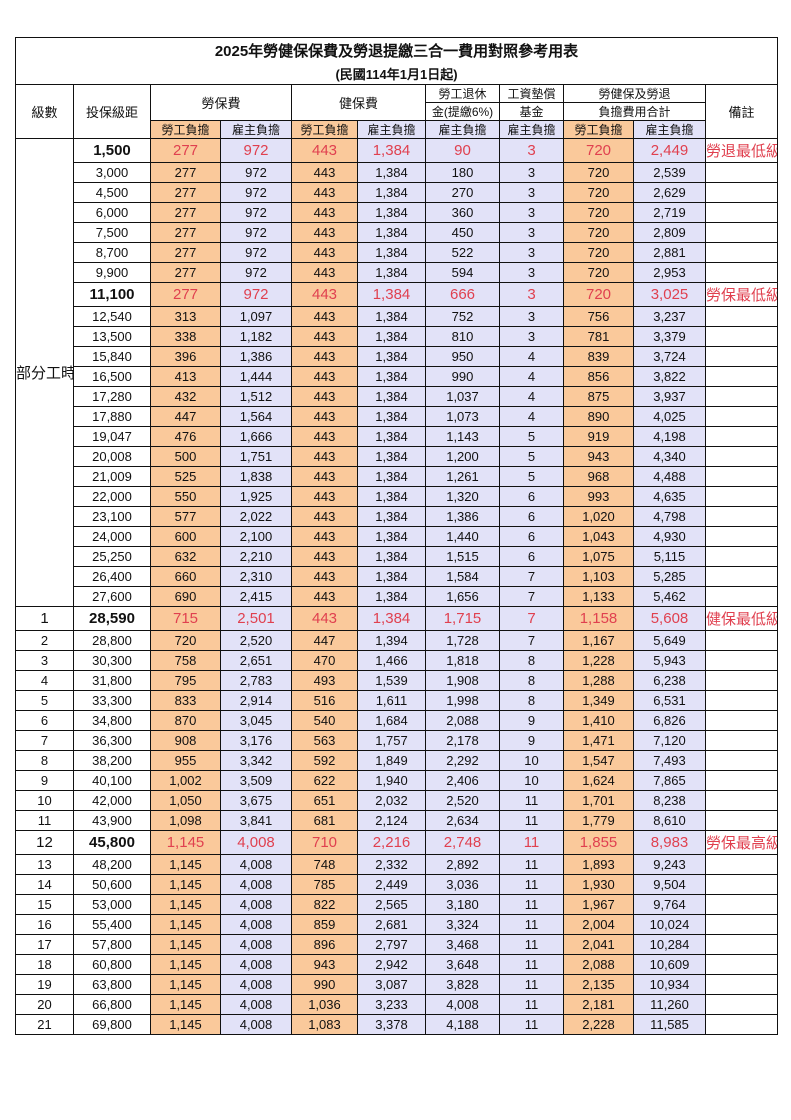 The image size is (791, 1120). Describe the element at coordinates (669, 1004) in the screenshot. I see `cell-total-employer: 11,260` at that location.